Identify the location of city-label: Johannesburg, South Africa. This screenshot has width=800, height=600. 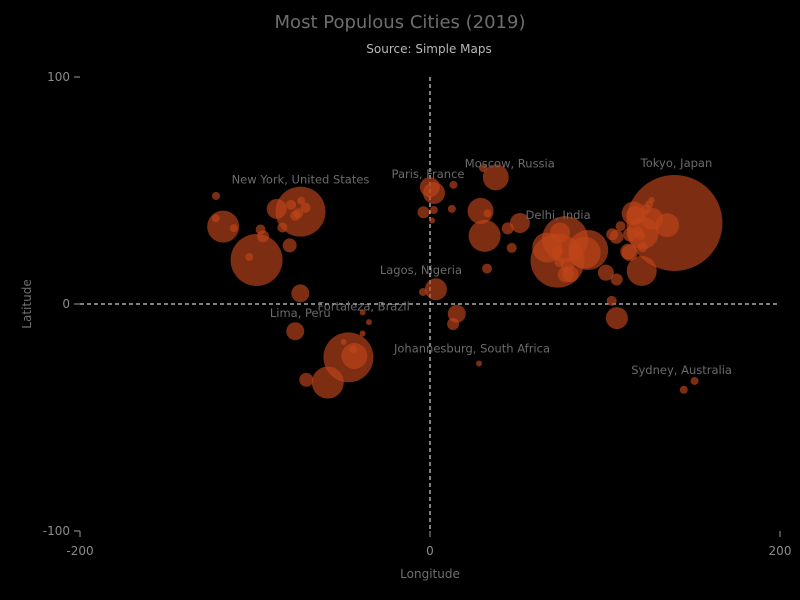
(471, 348).